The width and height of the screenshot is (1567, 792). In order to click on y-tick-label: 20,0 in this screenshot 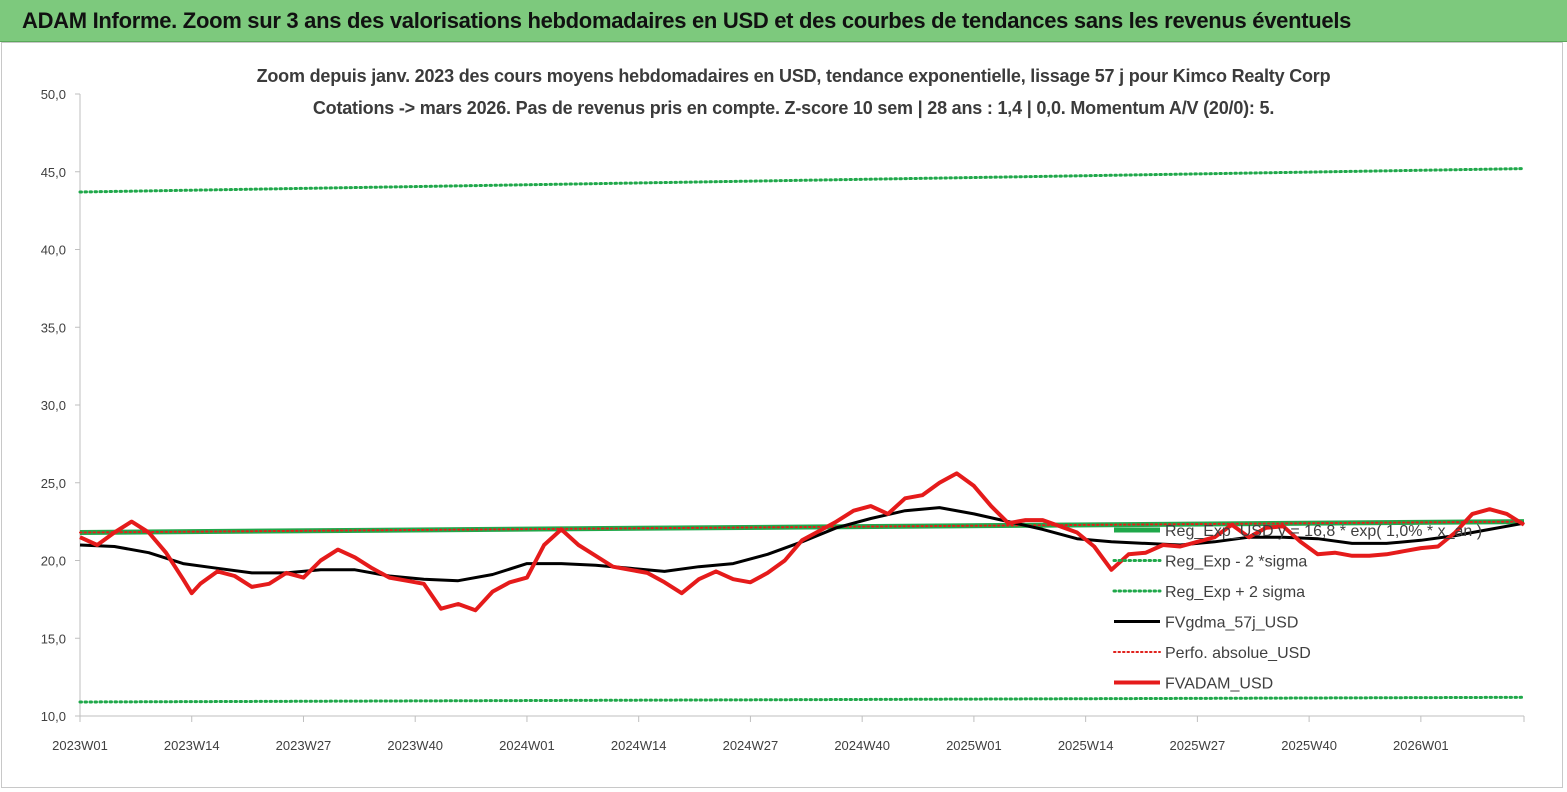, I will do `click(53, 561)`.